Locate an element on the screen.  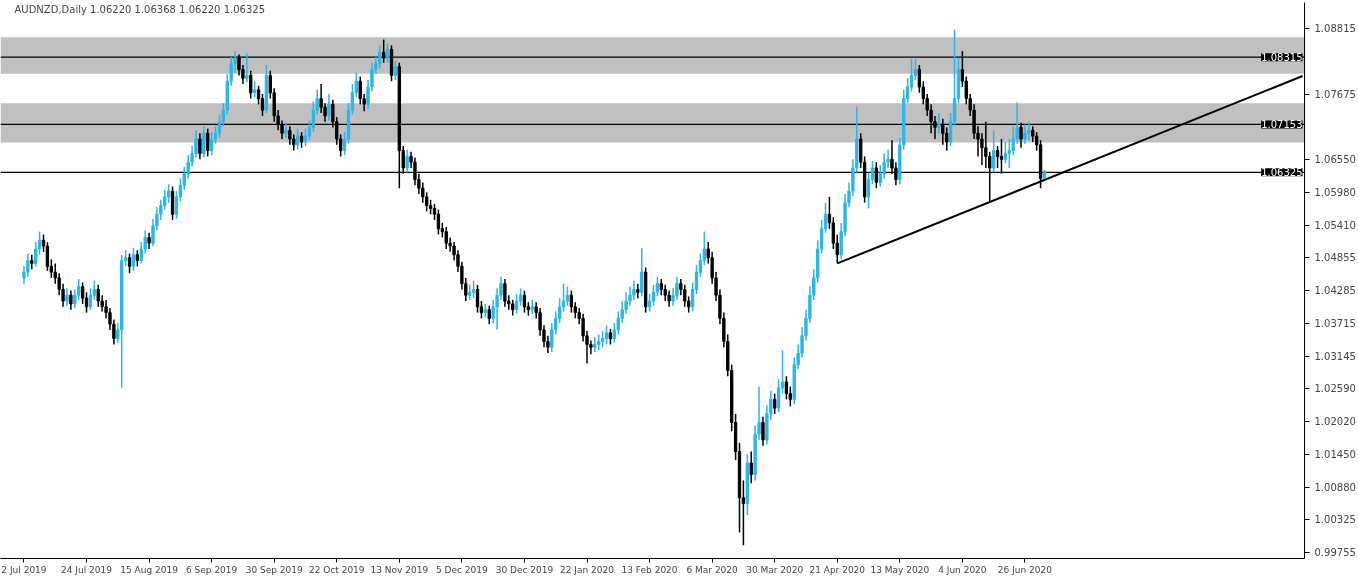
x-tick-label: 30 Dec 2019 is located at coordinates (524, 569).